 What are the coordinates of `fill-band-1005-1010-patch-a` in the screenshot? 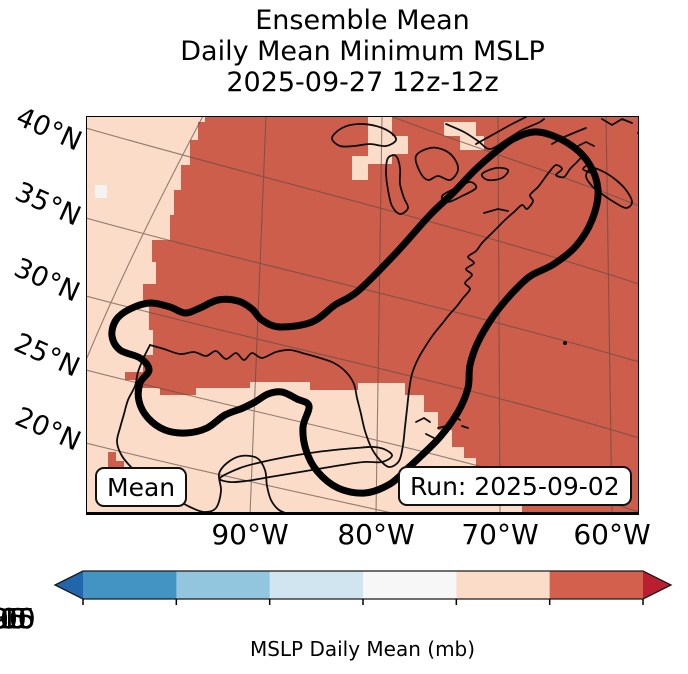 It's located at (388, 140).